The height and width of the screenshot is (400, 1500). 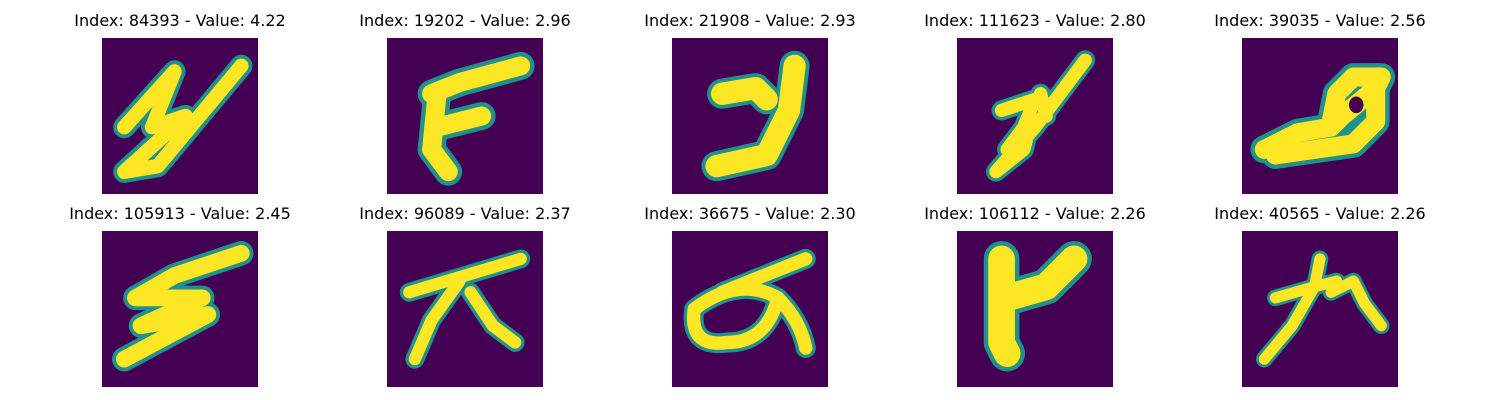 I want to click on panel-7: Index: 96089 - Value: 2.37, so click(x=465, y=295).